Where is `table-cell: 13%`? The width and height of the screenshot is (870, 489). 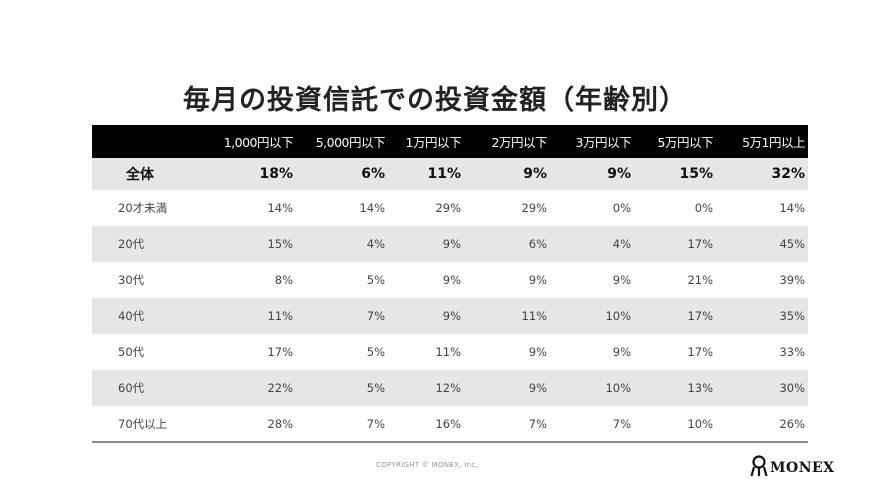
table-cell: 13% is located at coordinates (700, 388).